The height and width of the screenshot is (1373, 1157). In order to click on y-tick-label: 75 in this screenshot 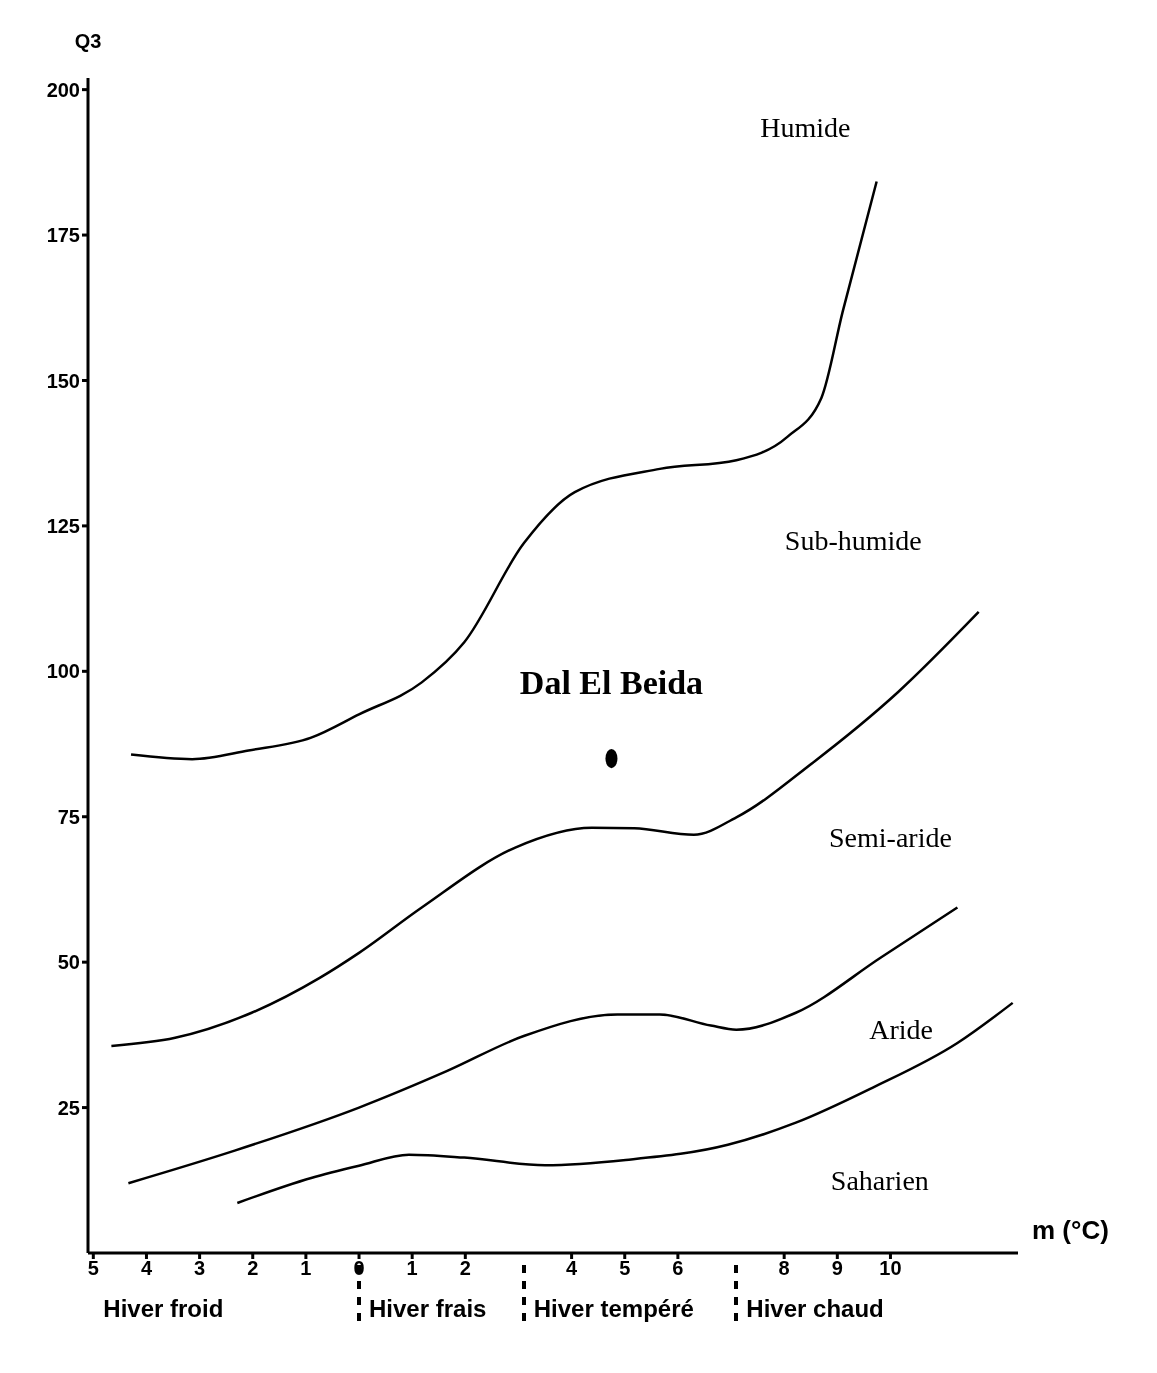, I will do `click(68, 816)`.